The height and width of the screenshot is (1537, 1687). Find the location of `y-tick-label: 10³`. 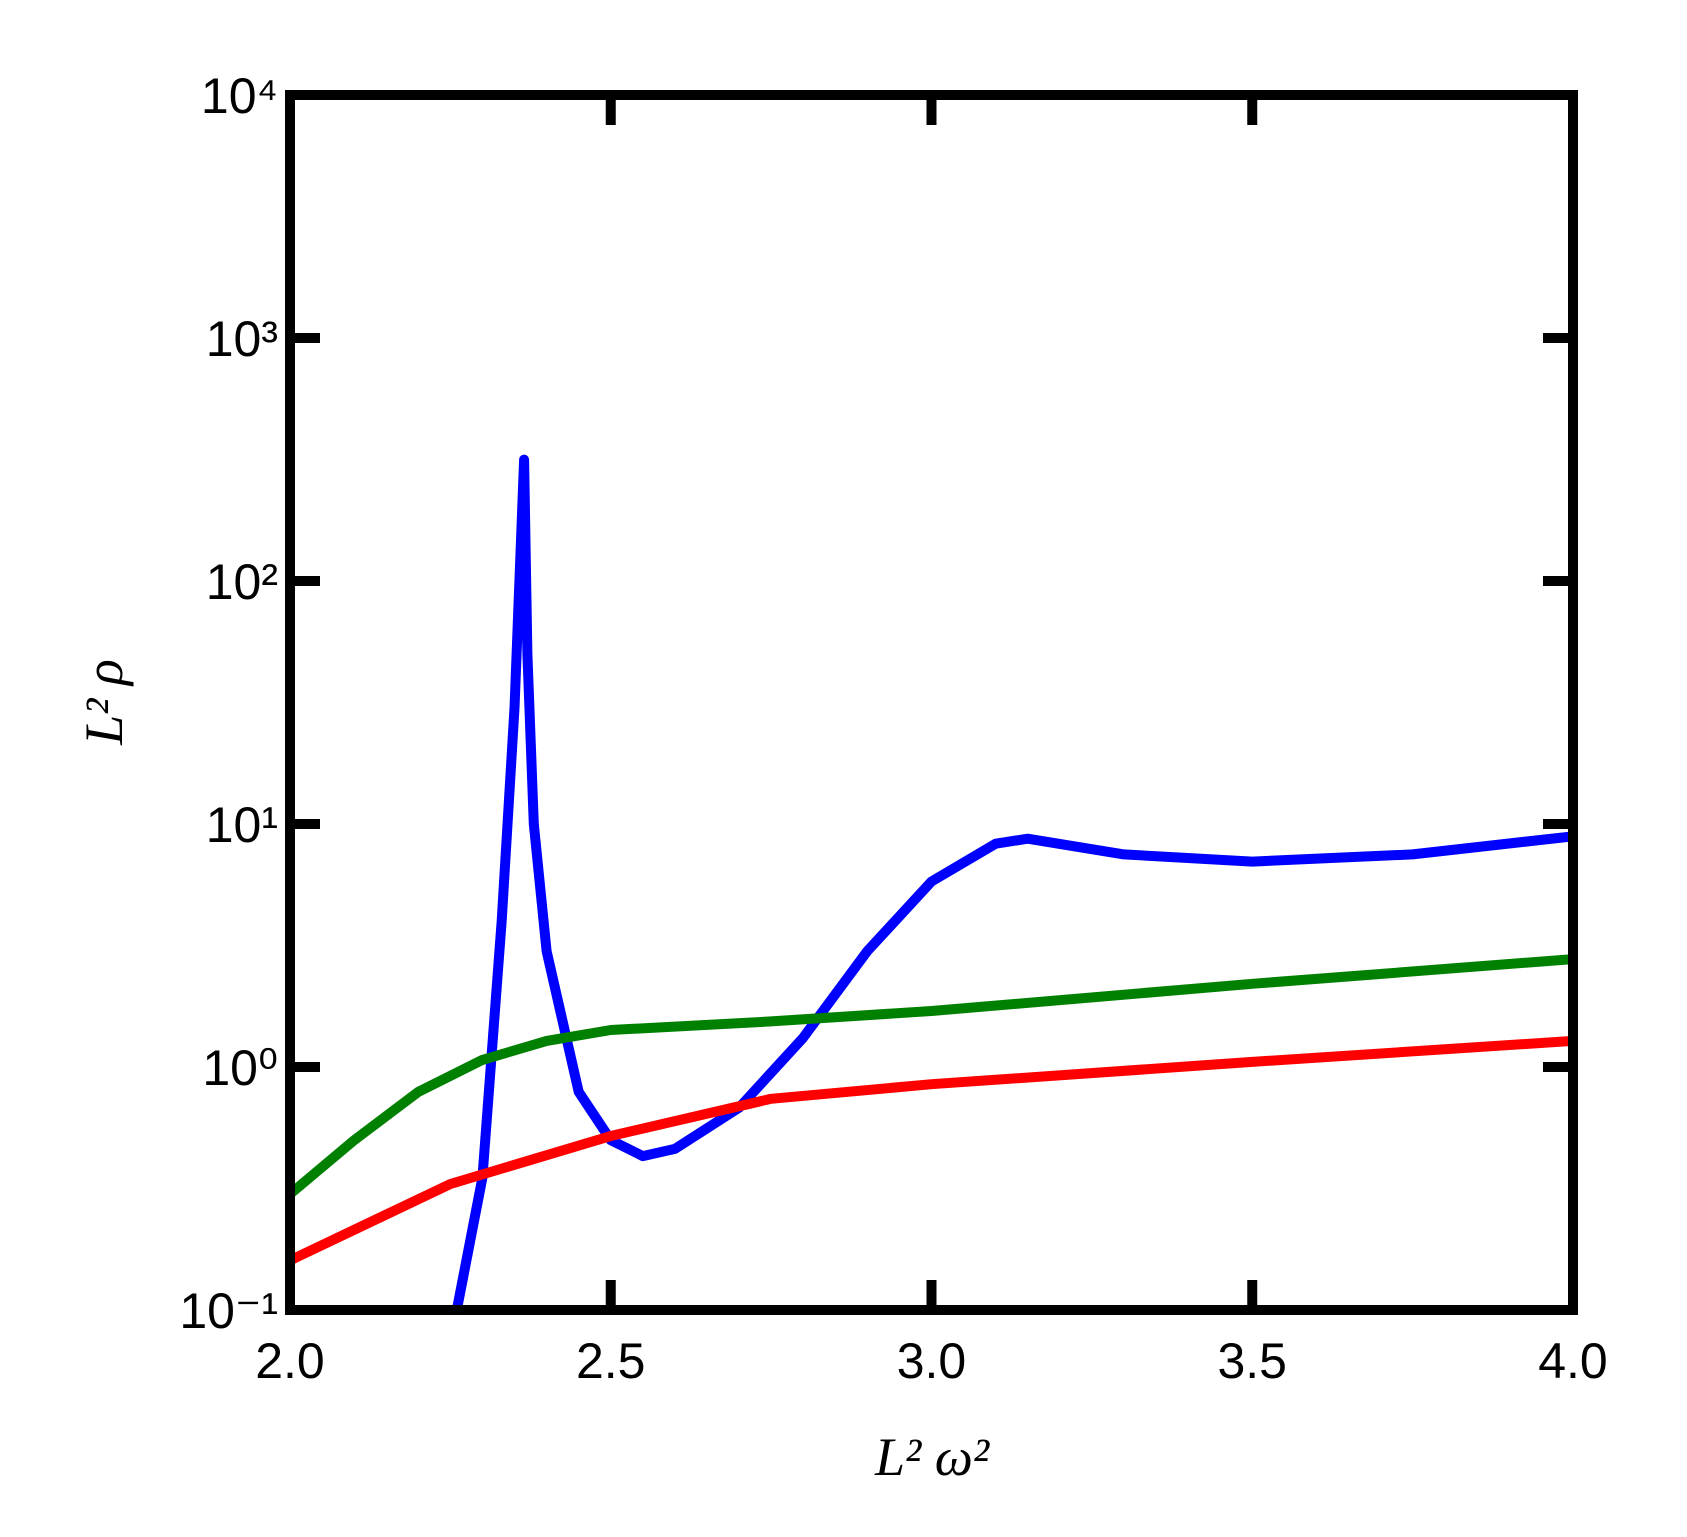

y-tick-label: 10³ is located at coordinates (242, 339).